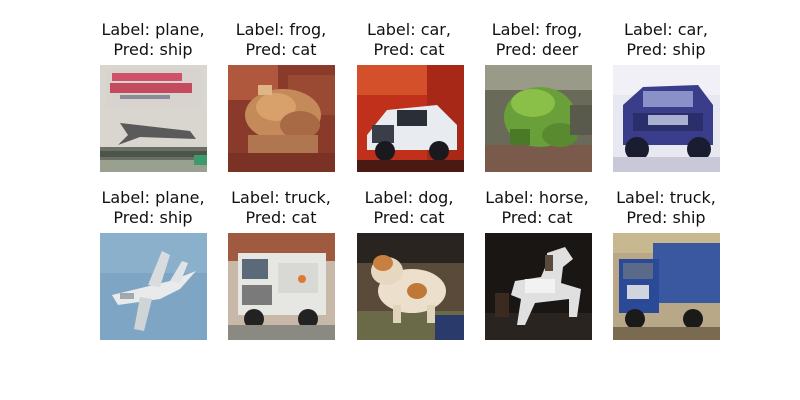 Image resolution: width=800 pixels, height=400 pixels. I want to click on sample-cell-5: Label: car, Pred: ship, so click(666, 40).